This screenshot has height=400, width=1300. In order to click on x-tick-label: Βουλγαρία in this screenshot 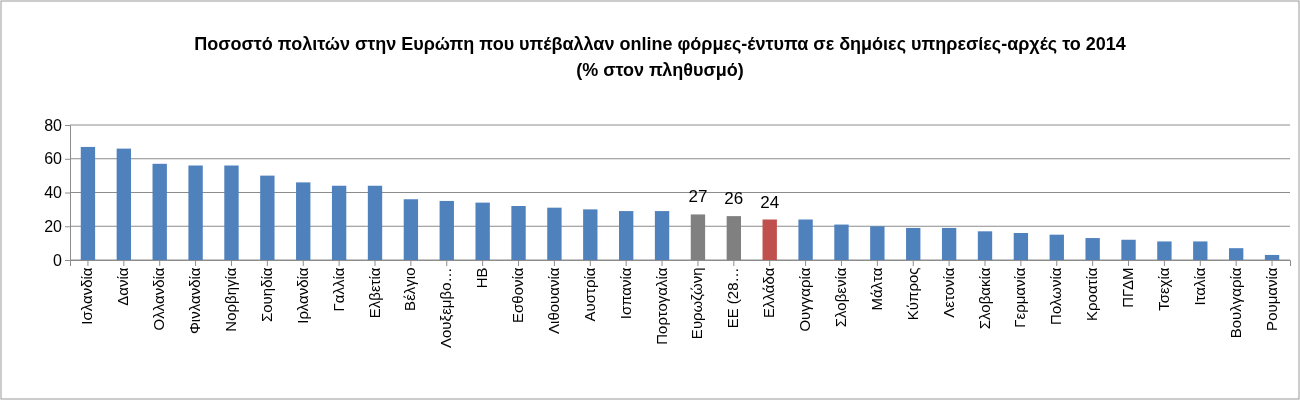, I will do `click(1235, 303)`.